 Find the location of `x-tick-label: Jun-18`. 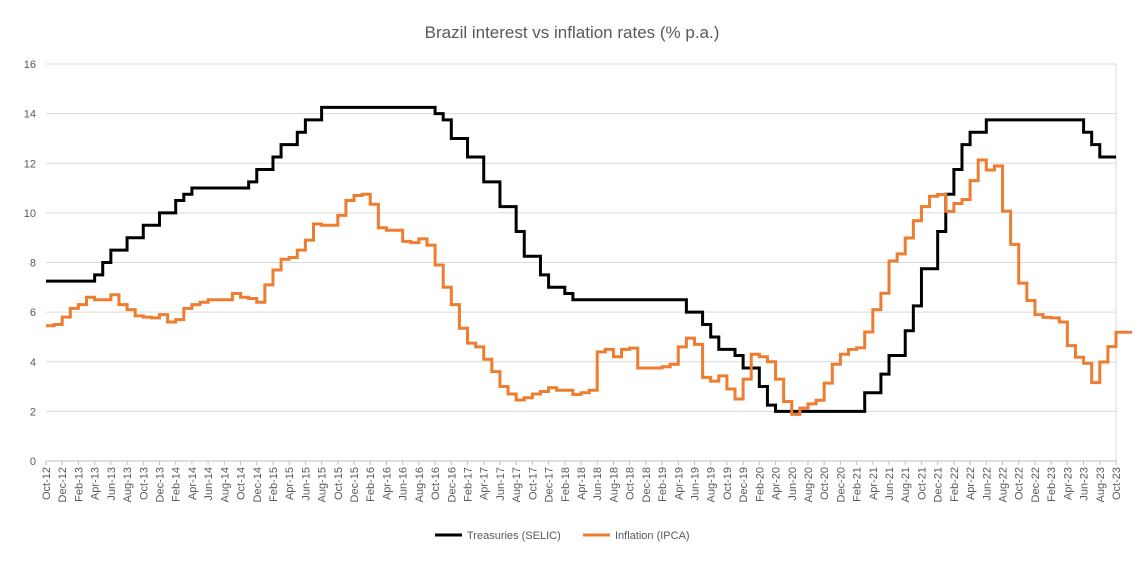

x-tick-label: Jun-18 is located at coordinates (598, 484).